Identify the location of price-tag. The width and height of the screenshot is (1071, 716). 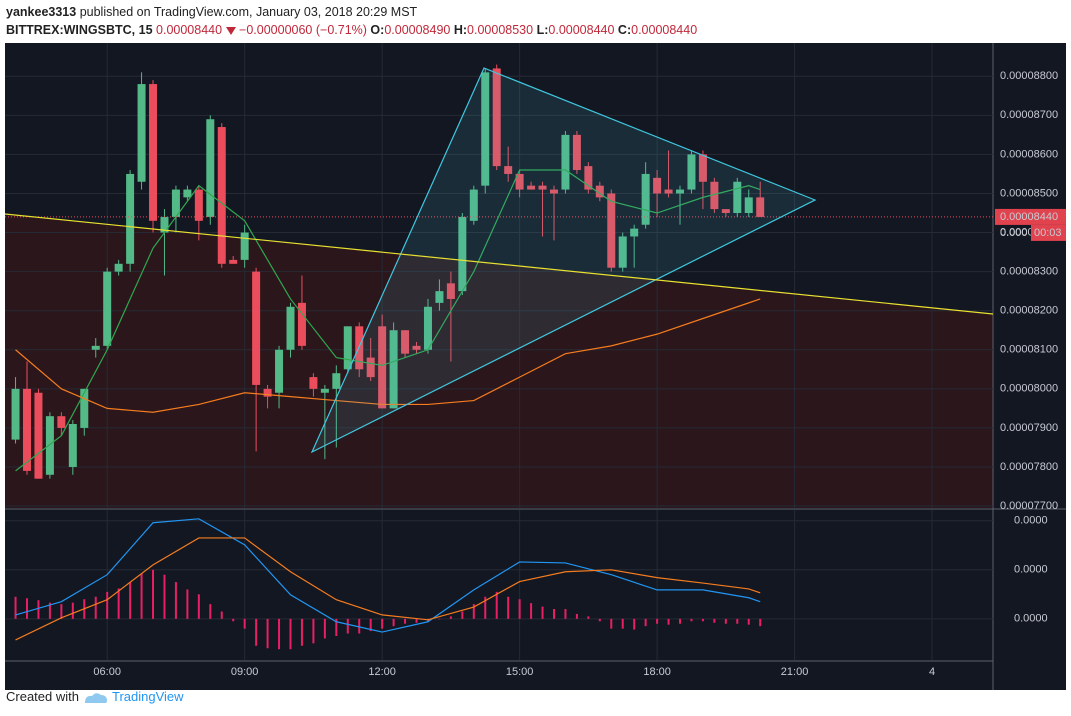
(1030, 216).